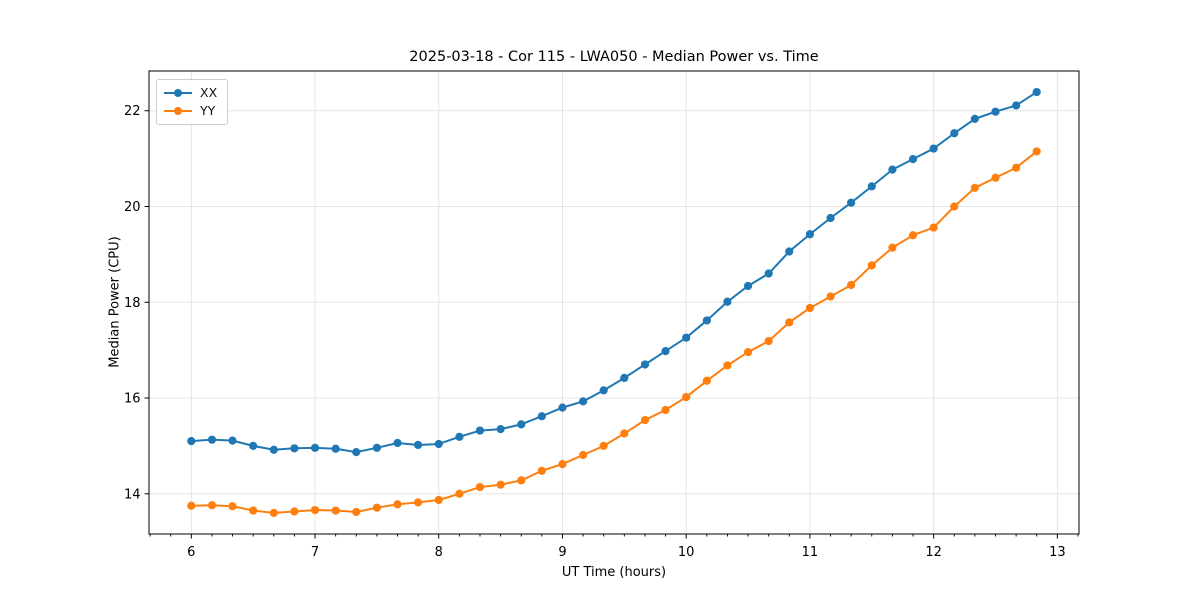 This screenshot has width=1200, height=600. I want to click on x-axis-label: UT Time (hours), so click(614, 572).